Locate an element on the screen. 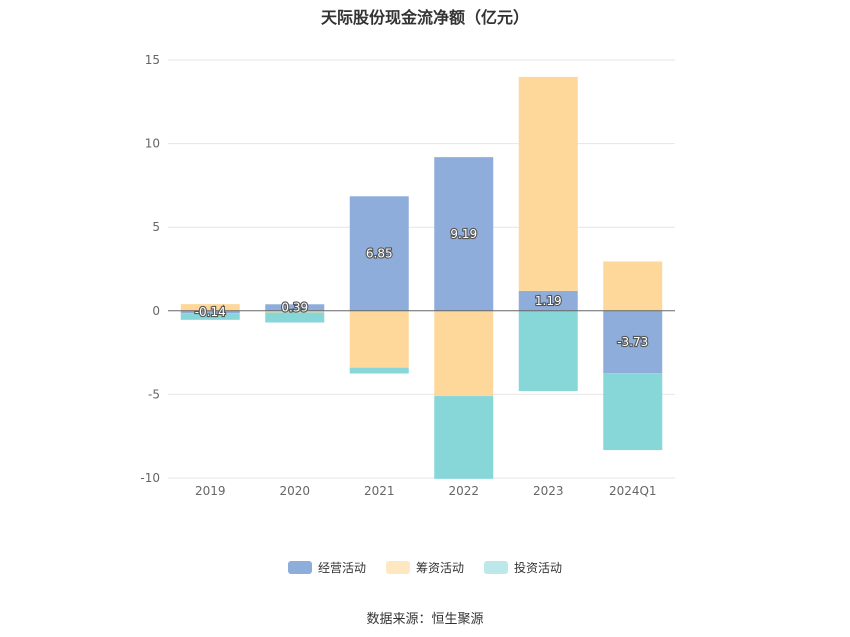  legend-swatch-operating is located at coordinates (299, 567).